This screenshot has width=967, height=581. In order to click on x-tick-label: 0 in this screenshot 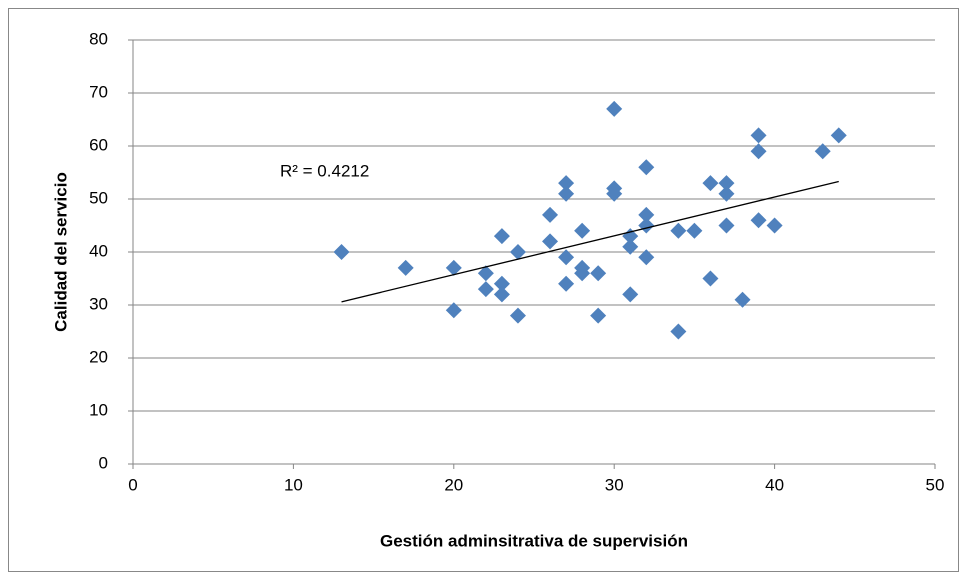, I will do `click(132, 484)`.